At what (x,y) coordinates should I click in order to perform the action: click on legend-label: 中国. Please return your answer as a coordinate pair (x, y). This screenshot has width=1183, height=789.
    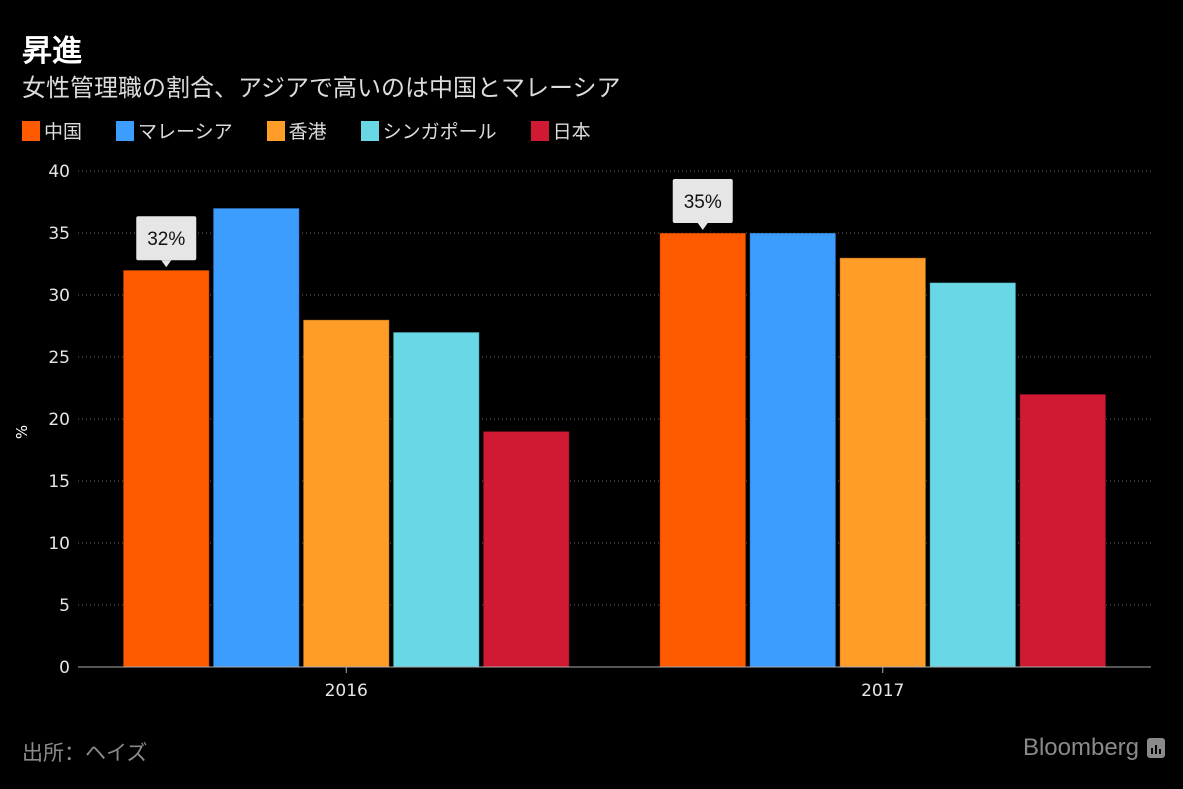
    Looking at the image, I should click on (63, 132).